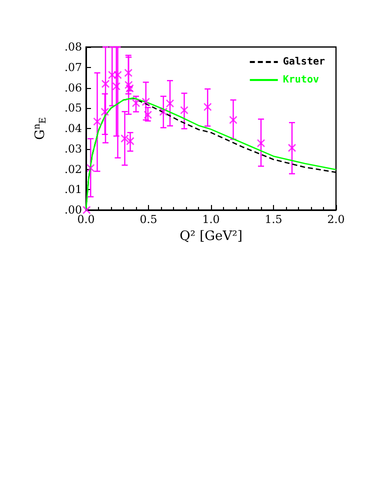 The height and width of the screenshot is (486, 375). What do you see at coordinates (211, 236) in the screenshot?
I see `x-axis-title: Q² [GeV²]` at bounding box center [211, 236].